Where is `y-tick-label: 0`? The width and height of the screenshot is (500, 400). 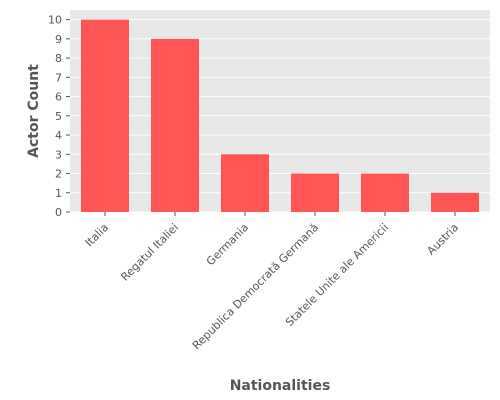 y-tick-label: 0 is located at coordinates (58, 212).